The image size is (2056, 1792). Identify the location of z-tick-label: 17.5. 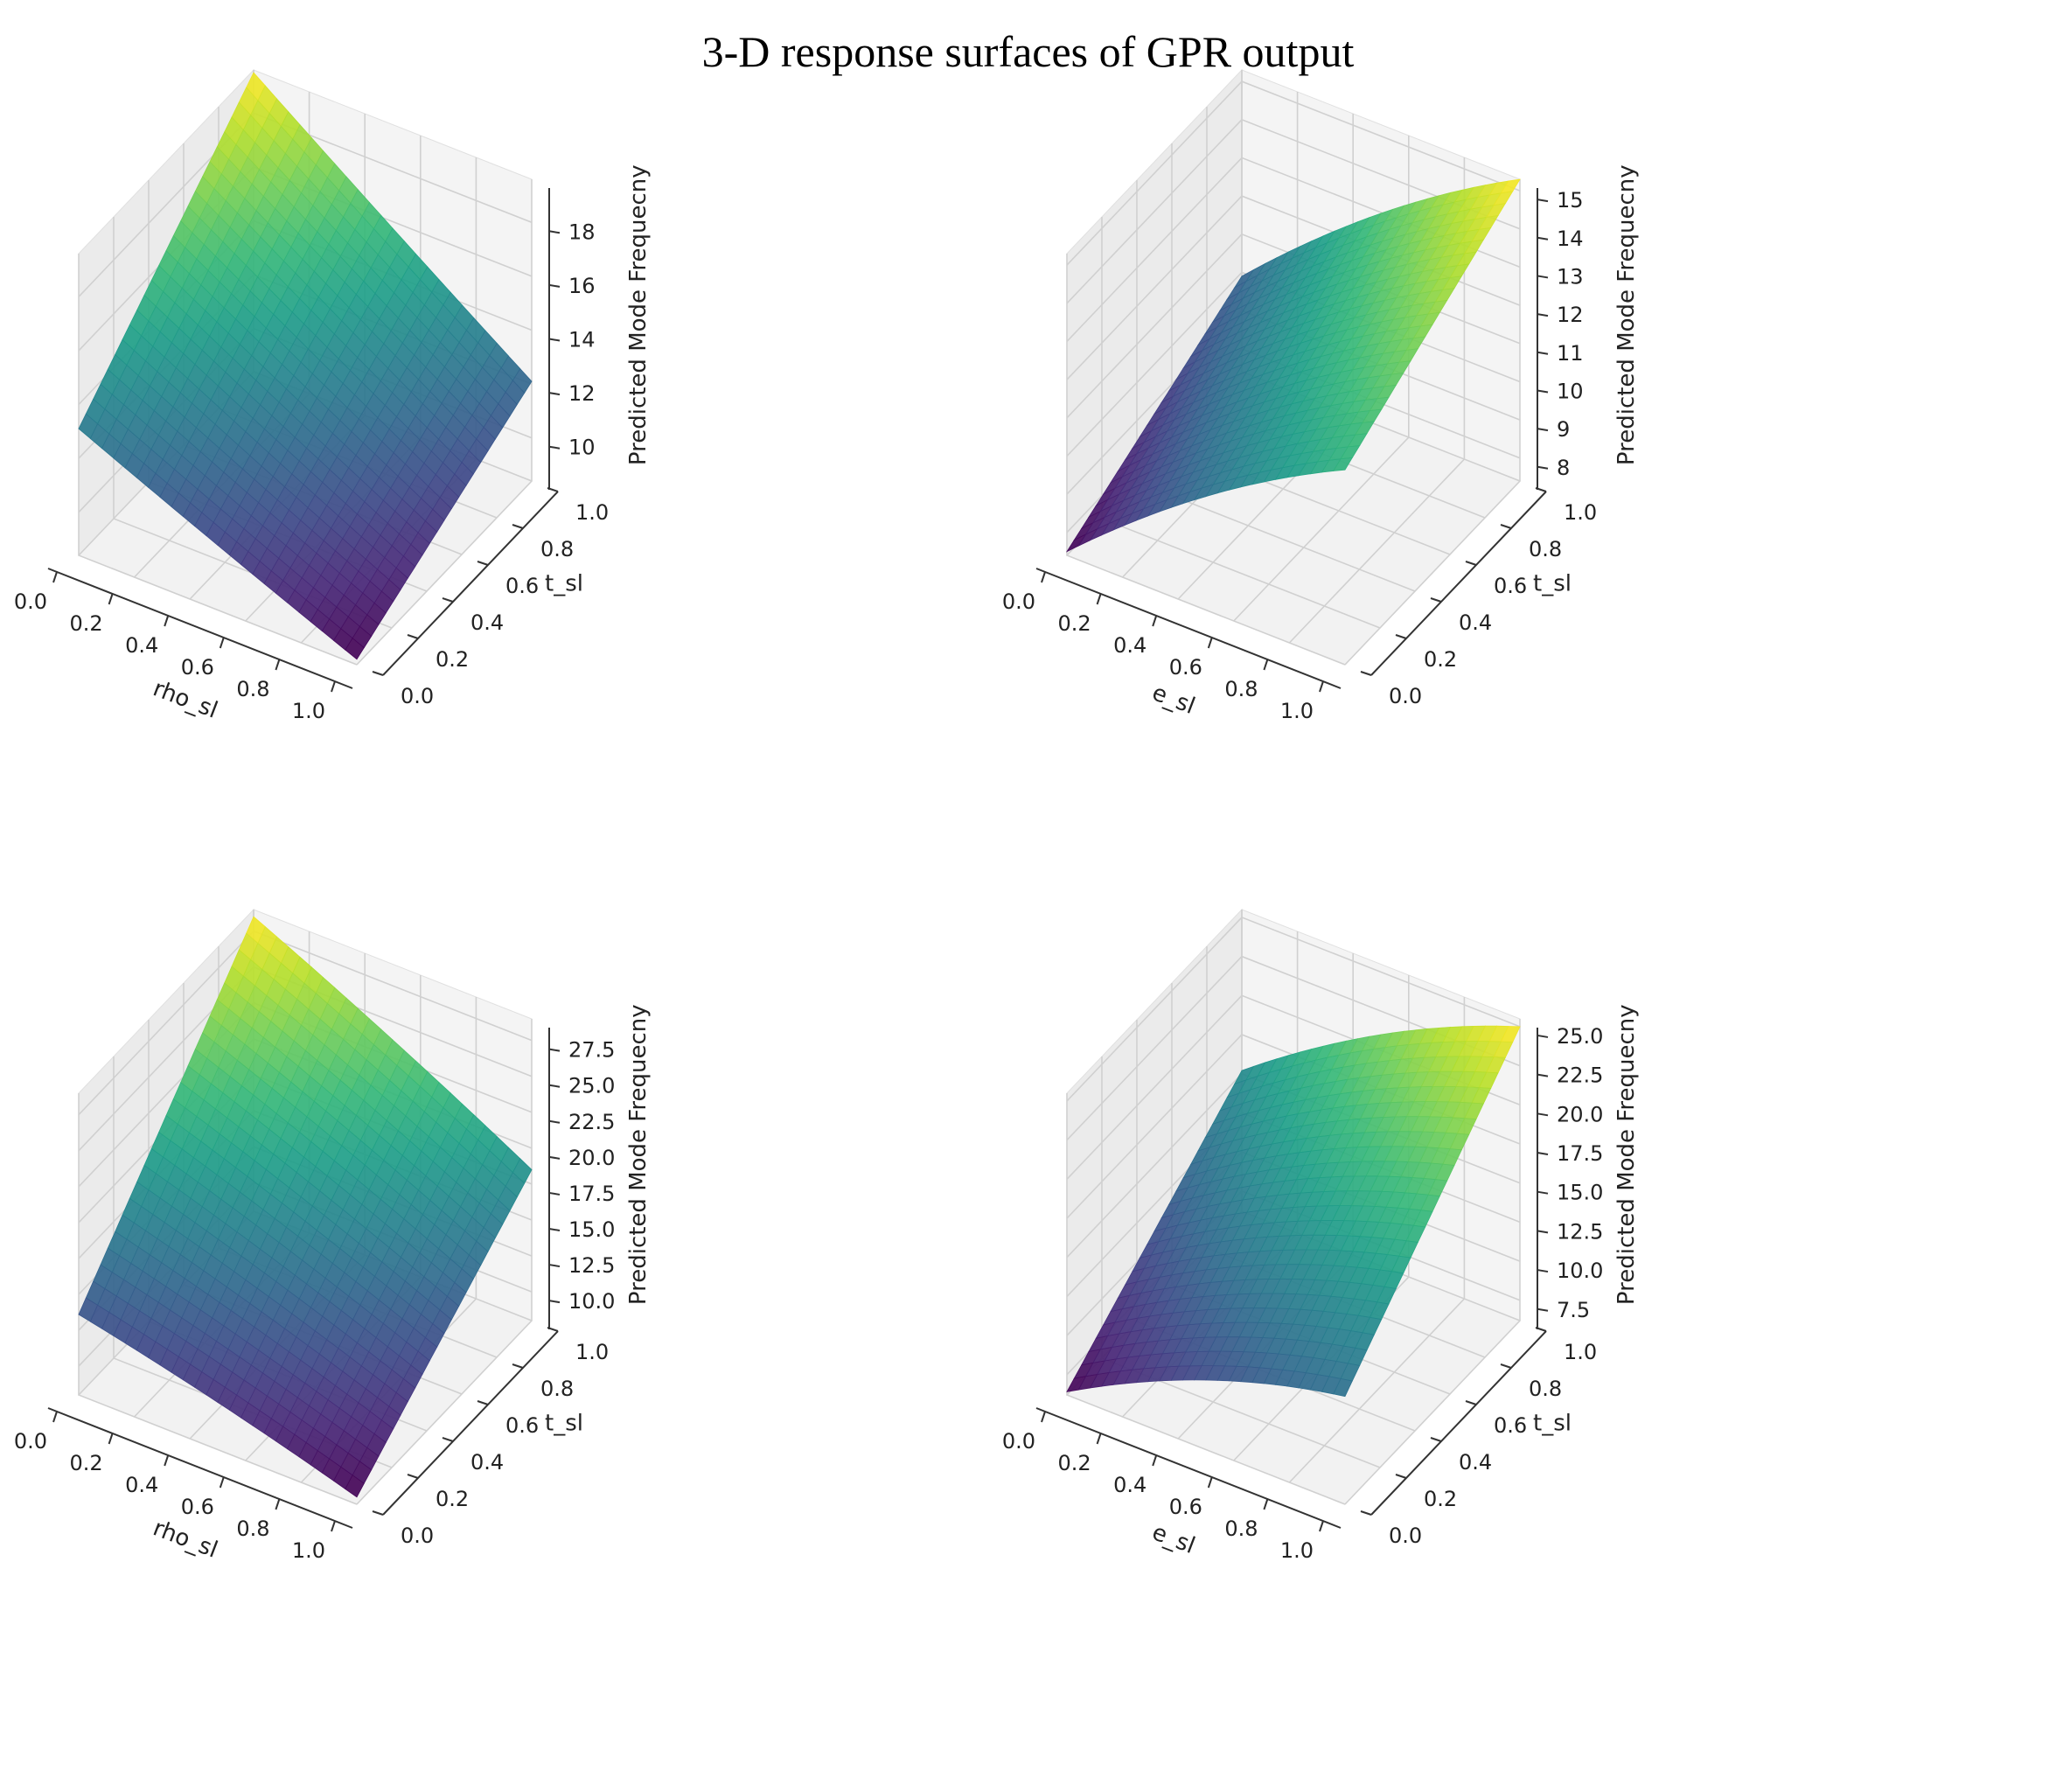
(591, 1194).